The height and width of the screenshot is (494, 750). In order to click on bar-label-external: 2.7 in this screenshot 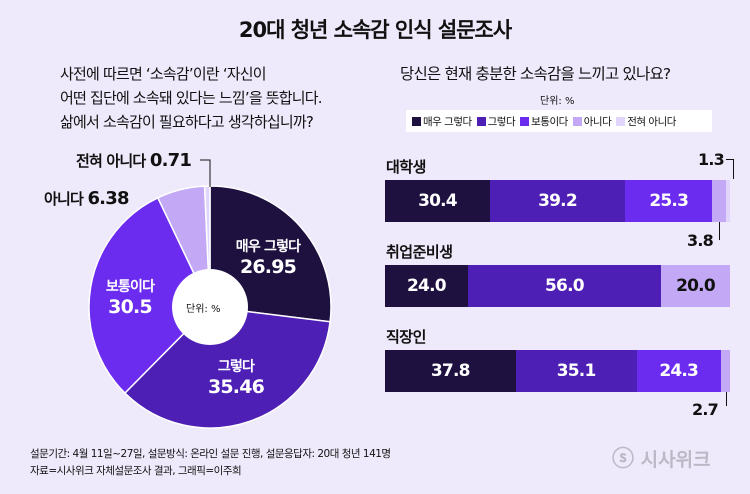, I will do `click(705, 409)`.